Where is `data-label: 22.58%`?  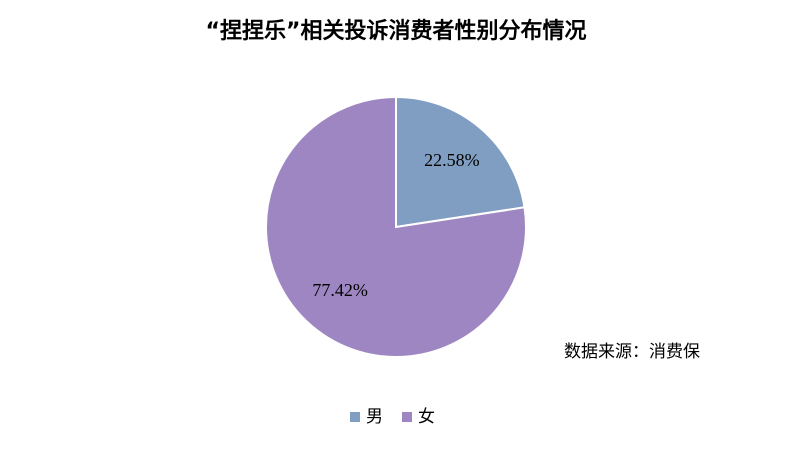
data-label: 22.58% is located at coordinates (452, 160).